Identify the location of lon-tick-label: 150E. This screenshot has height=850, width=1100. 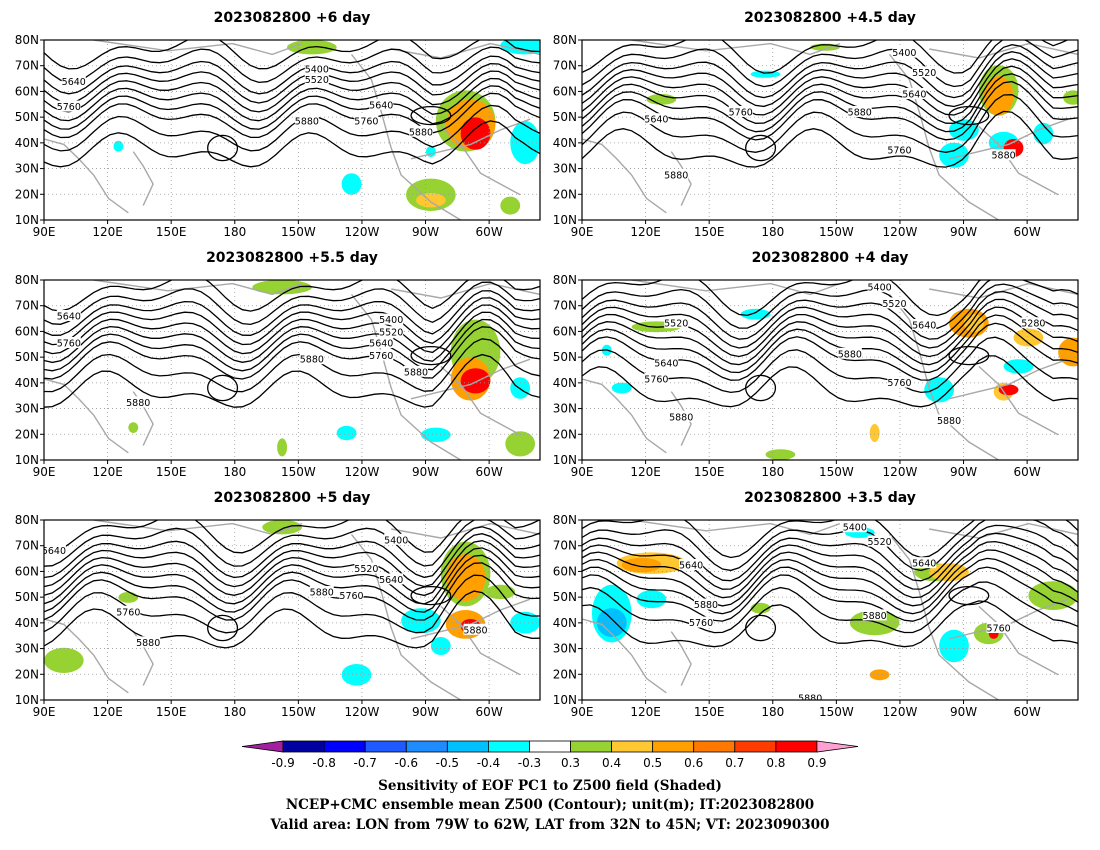
(171, 712).